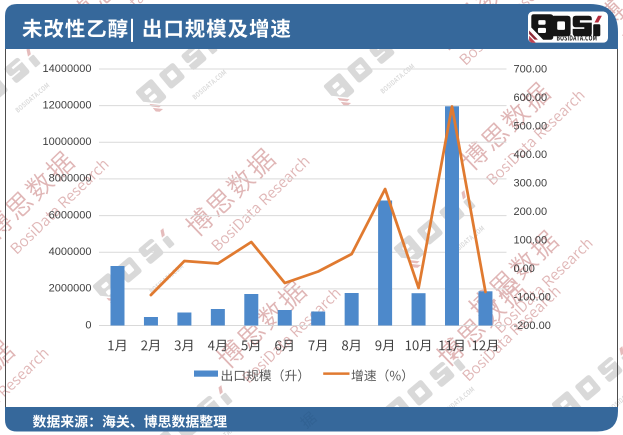 This screenshot has width=623, height=435. I want to click on svg-text: 700.00, so click(531, 70).